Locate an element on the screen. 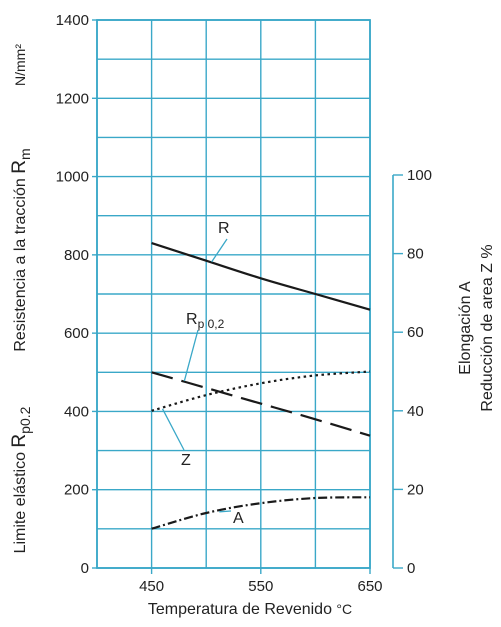 The height and width of the screenshot is (627, 501). y-tick-label-1000: 1000 is located at coordinates (72, 177).